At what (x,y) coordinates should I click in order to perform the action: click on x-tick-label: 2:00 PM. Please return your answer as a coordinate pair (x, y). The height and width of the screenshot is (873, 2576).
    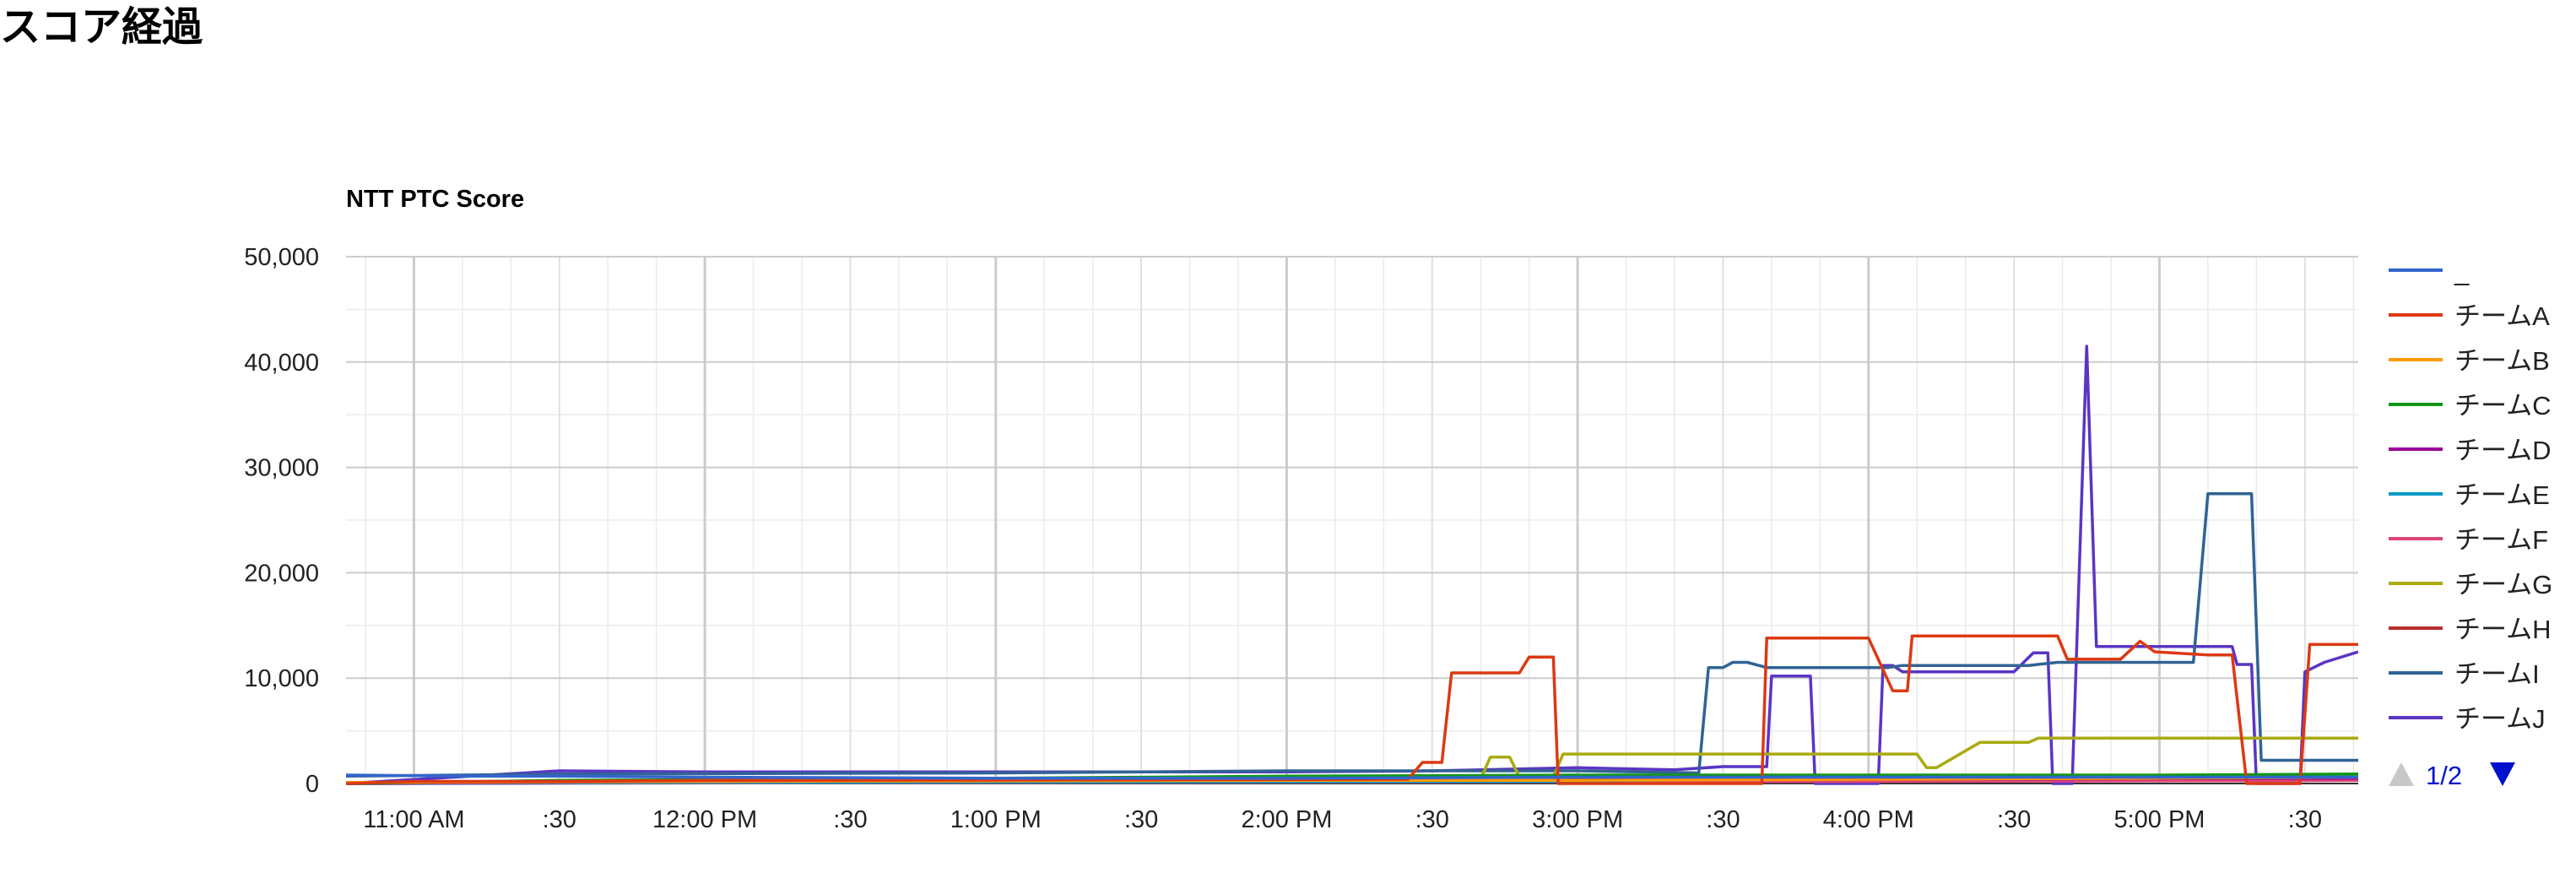
    Looking at the image, I should click on (1286, 819).